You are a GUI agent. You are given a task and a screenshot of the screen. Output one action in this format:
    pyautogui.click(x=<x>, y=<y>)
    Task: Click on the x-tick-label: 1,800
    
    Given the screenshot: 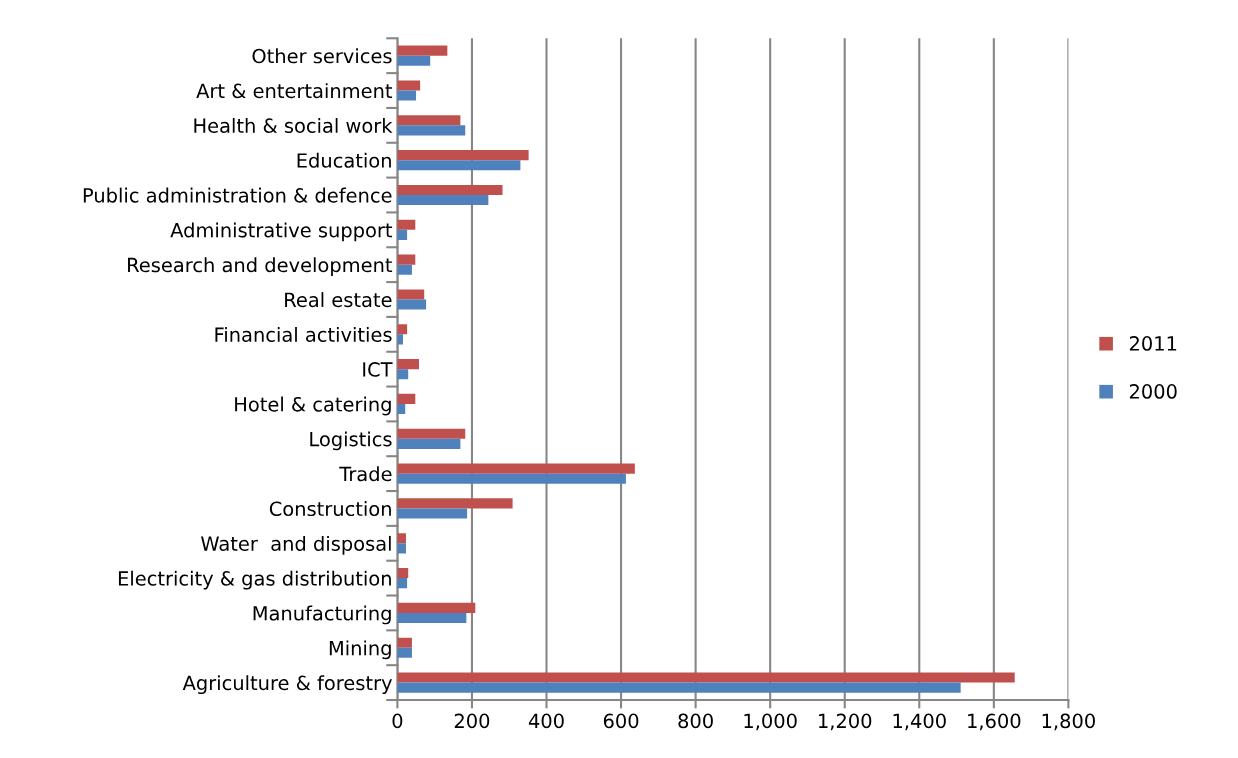 What is the action you would take?
    pyautogui.click(x=1068, y=722)
    